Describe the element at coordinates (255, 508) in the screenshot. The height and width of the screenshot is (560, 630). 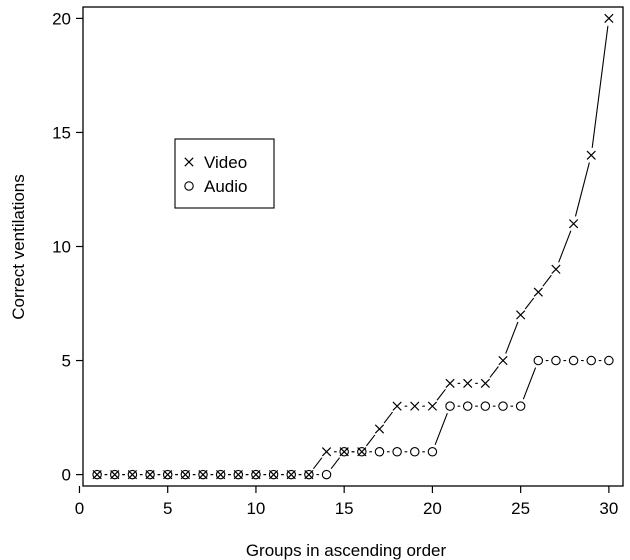
I see `x-tick-label: 10` at that location.